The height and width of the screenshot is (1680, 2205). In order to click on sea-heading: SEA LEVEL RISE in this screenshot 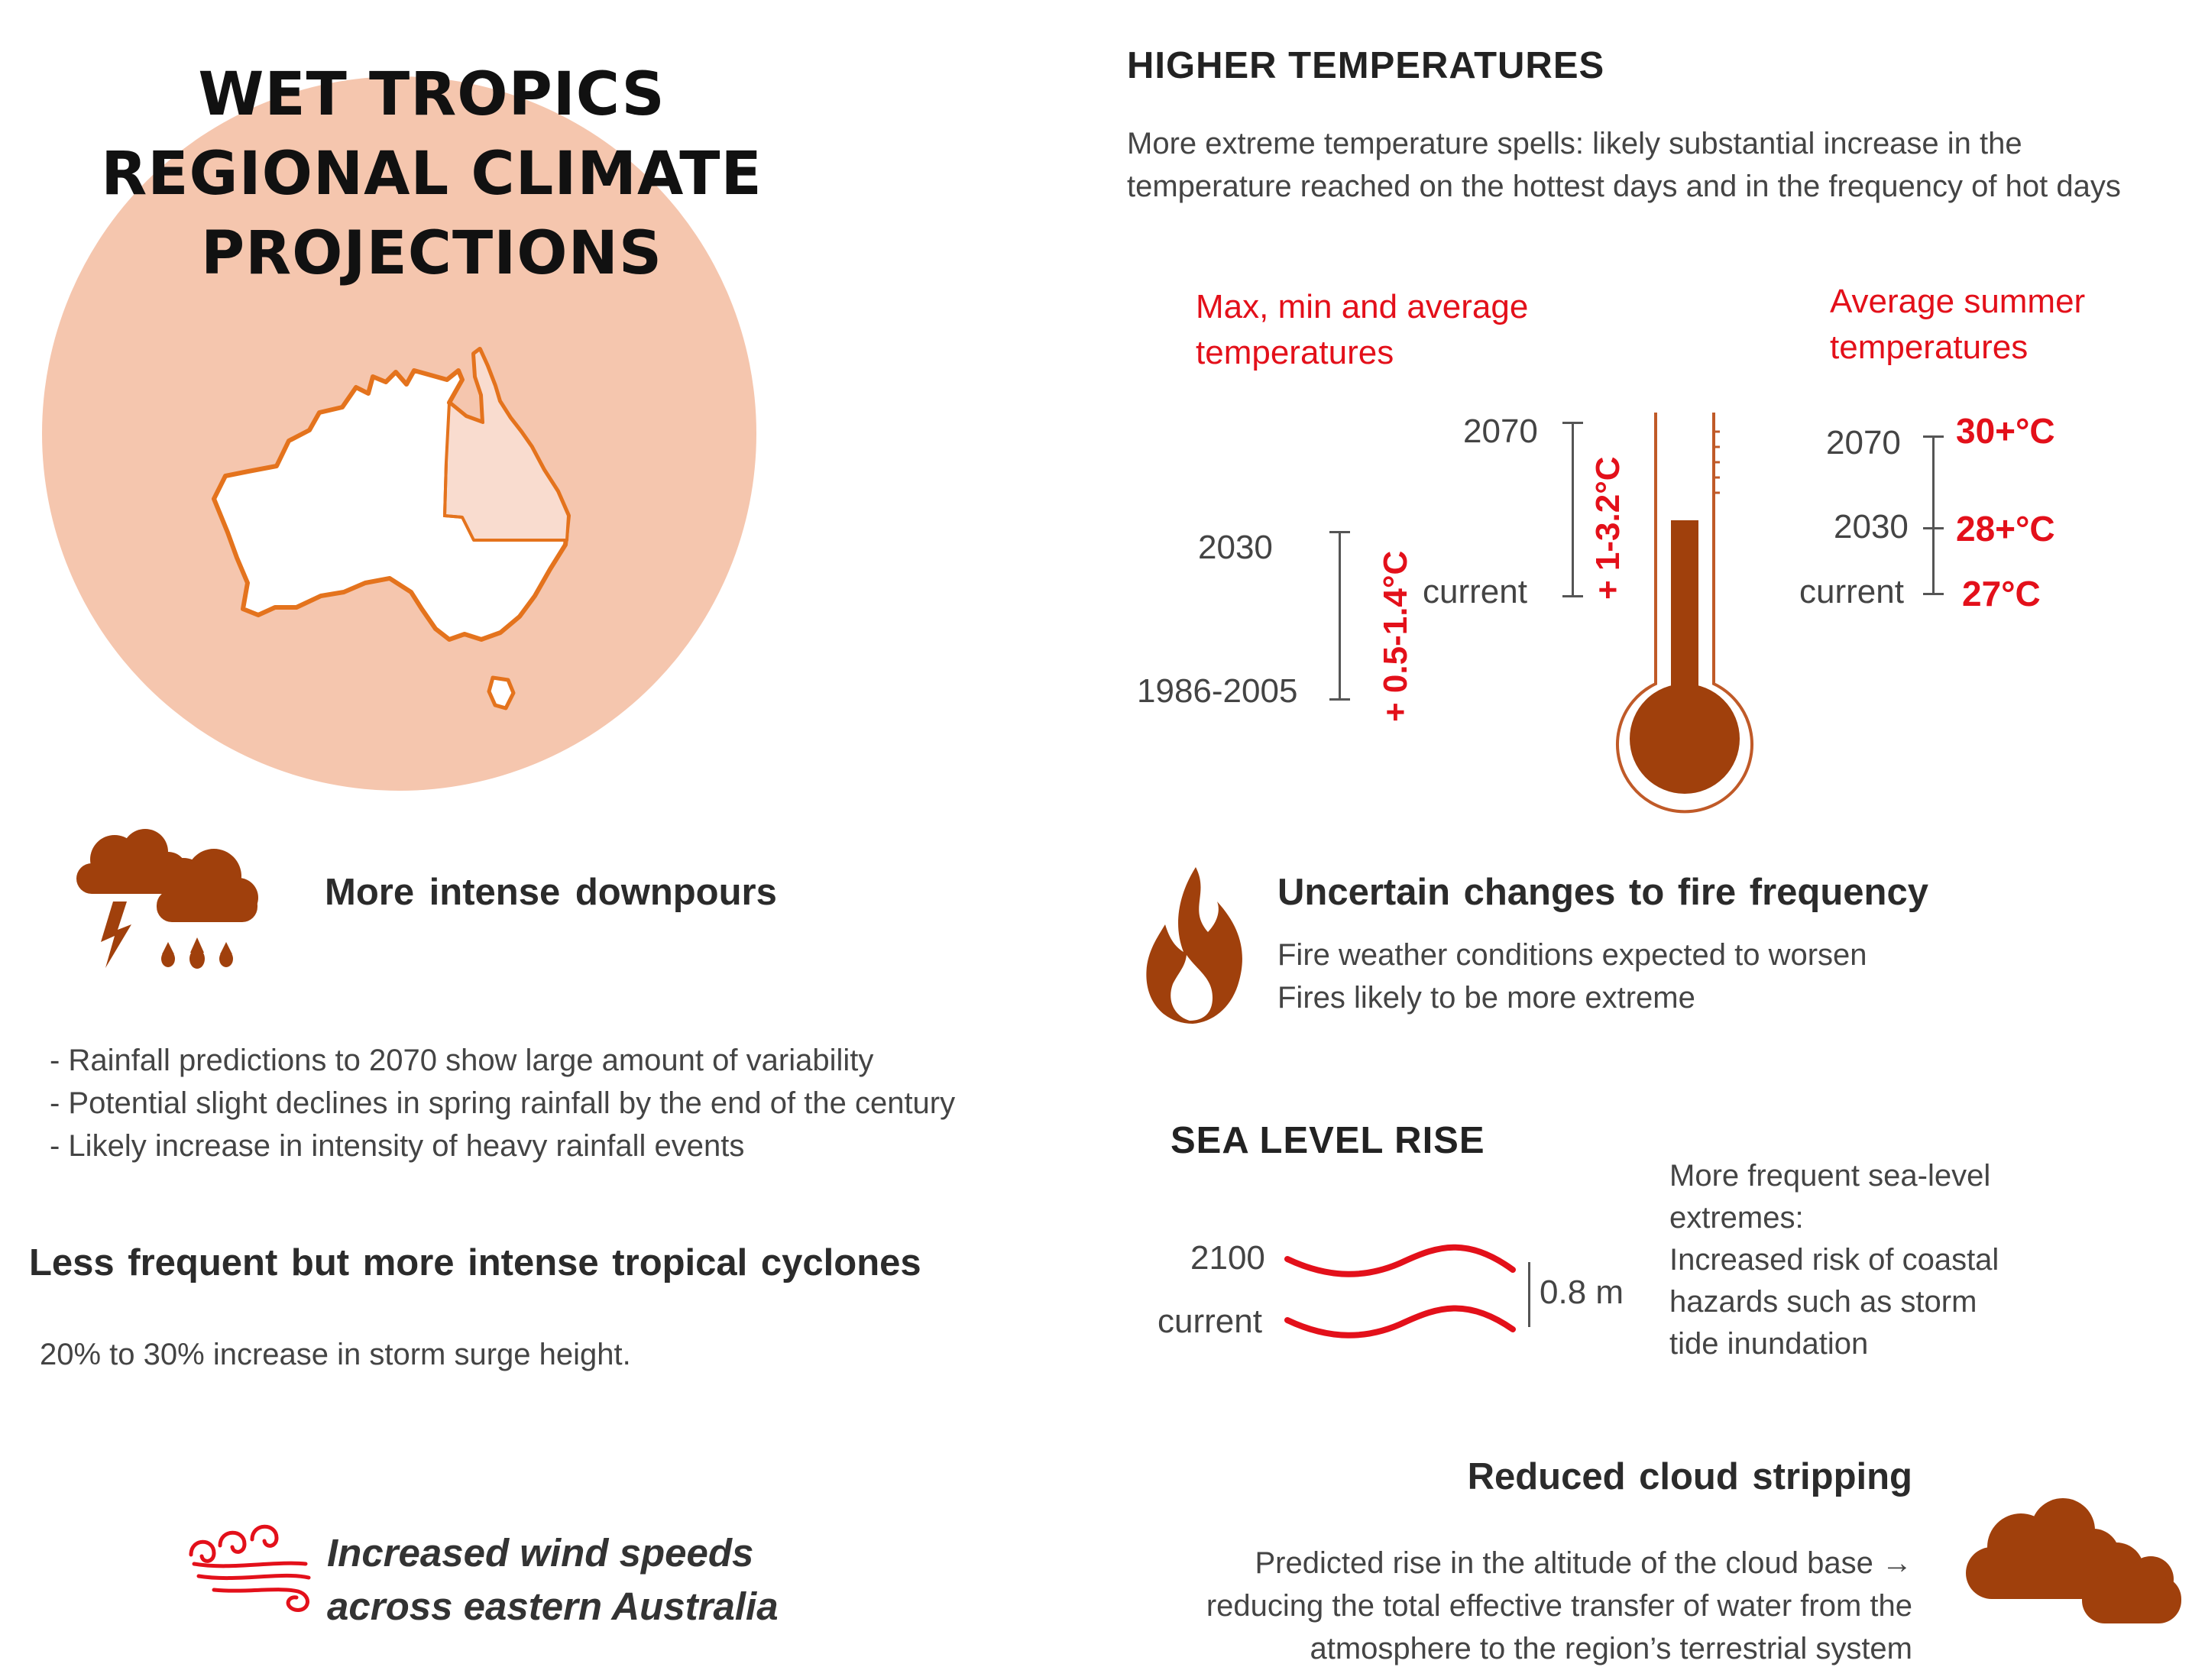, I will do `click(1327, 1140)`.